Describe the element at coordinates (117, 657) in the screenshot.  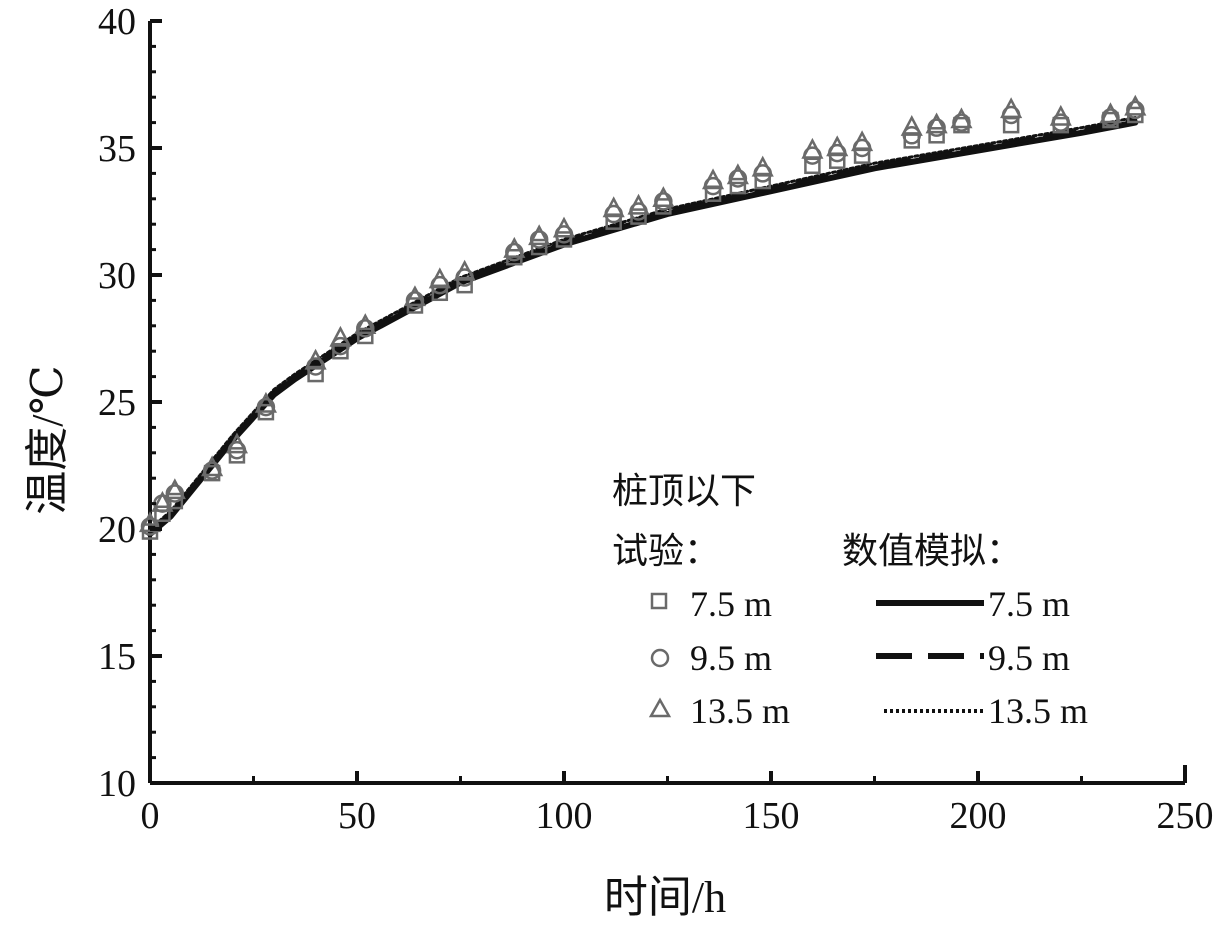
I see `y-tick-label: 15` at that location.